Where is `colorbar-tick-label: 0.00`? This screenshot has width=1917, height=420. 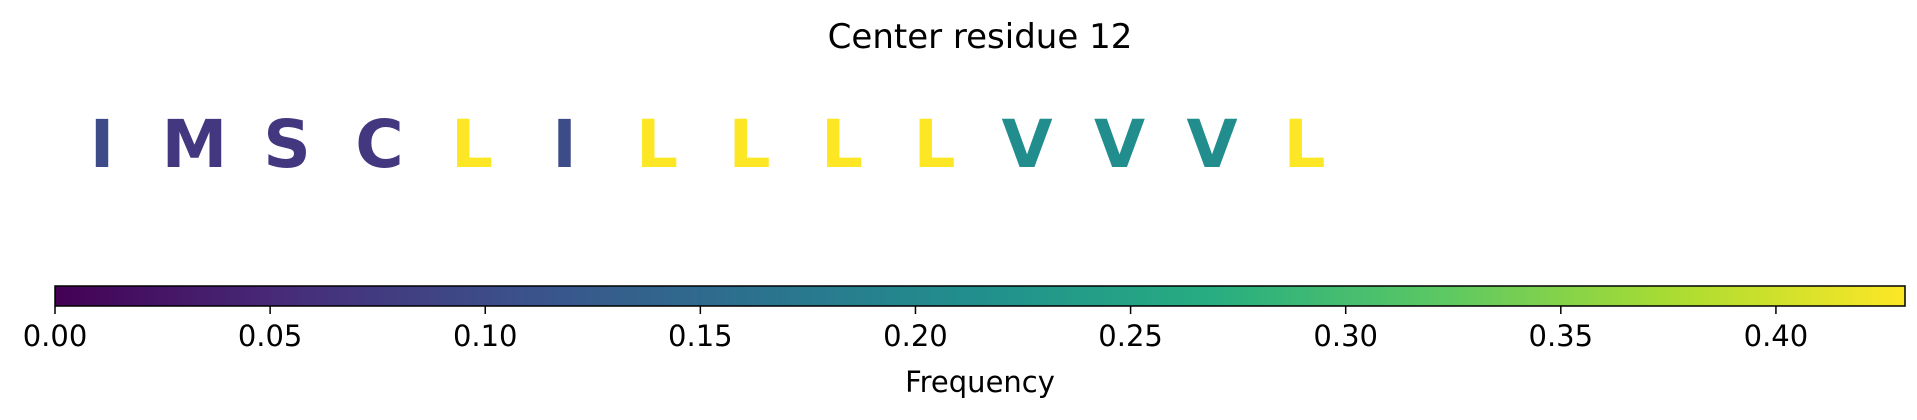 colorbar-tick-label: 0.00 is located at coordinates (55, 336).